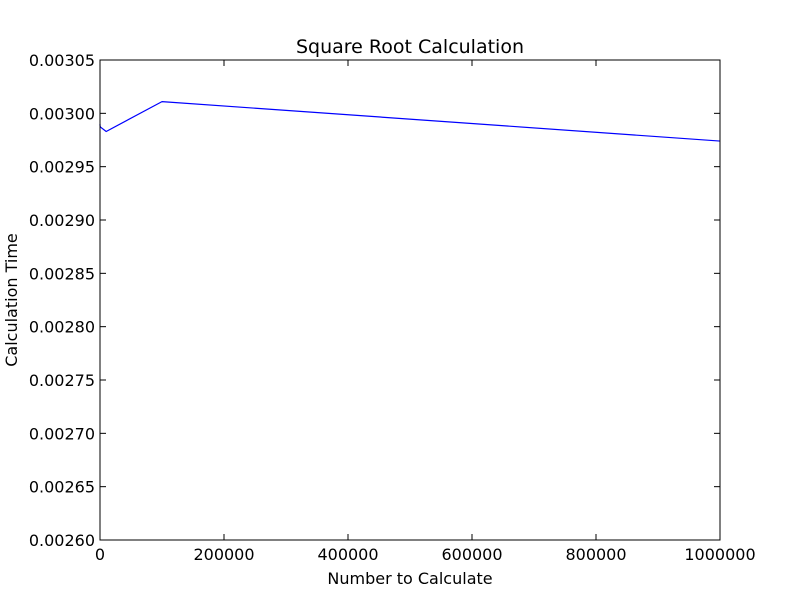 This screenshot has height=600, width=800. Describe the element at coordinates (223, 554) in the screenshot. I see `x-tick-label: 200000` at that location.